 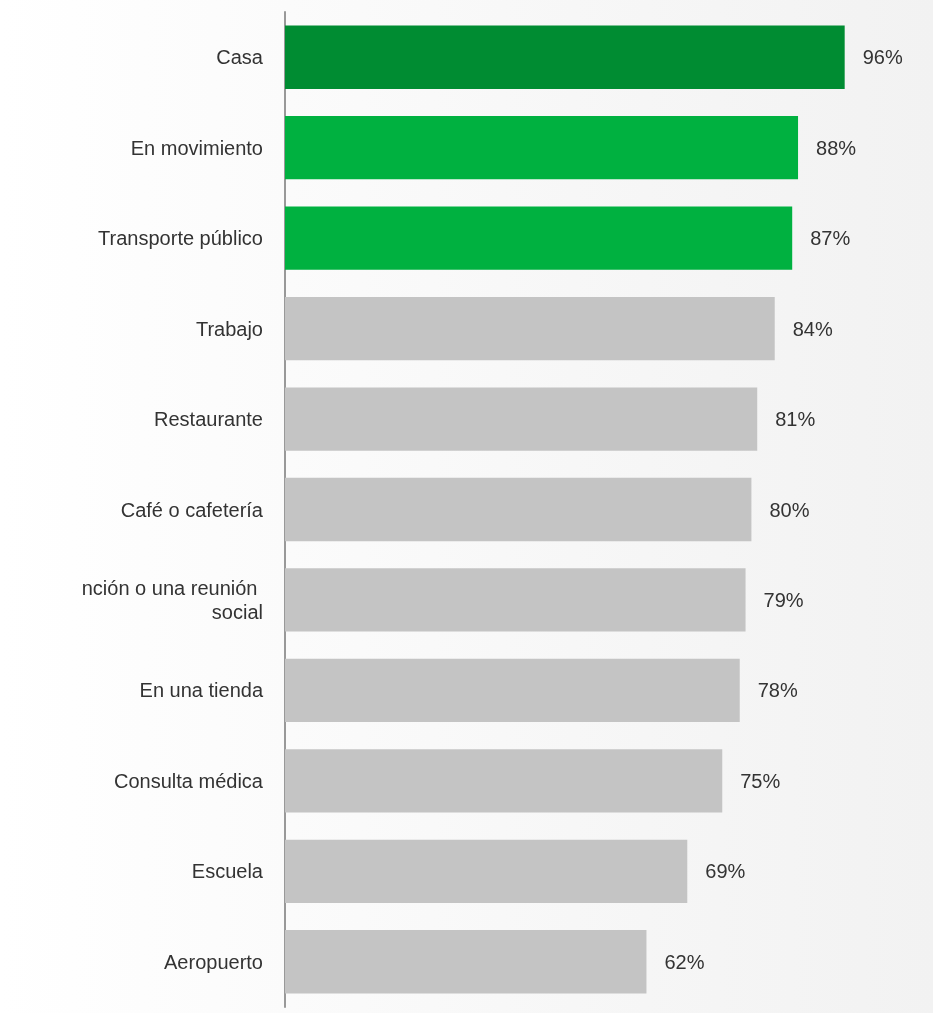 What do you see at coordinates (830, 238) in the screenshot?
I see `data-label: 87%` at bounding box center [830, 238].